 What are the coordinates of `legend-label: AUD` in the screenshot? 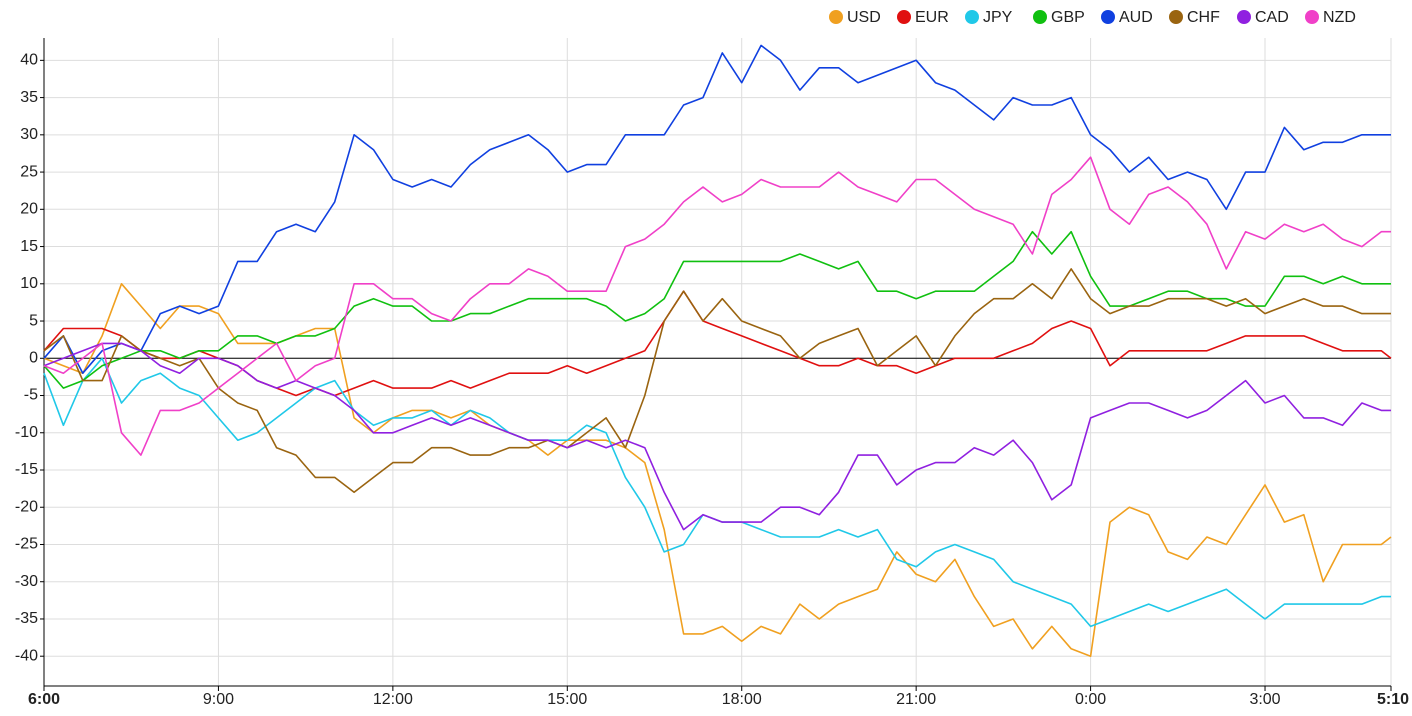 It's located at (1136, 17).